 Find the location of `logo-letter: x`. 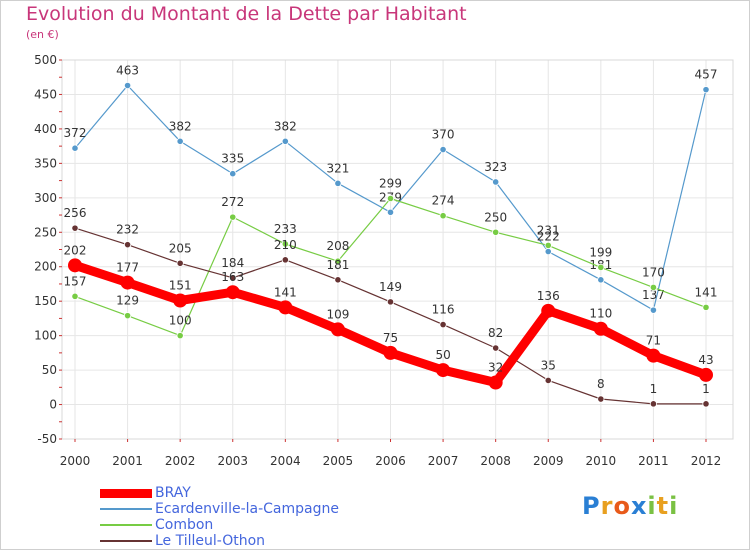

logo-letter: x is located at coordinates (639, 506).